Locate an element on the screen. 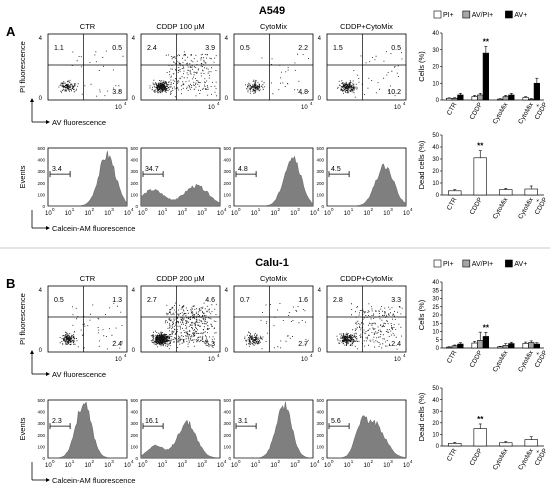 The width and height of the screenshot is (550, 492). y-axis-label: Events is located at coordinates (22, 428).